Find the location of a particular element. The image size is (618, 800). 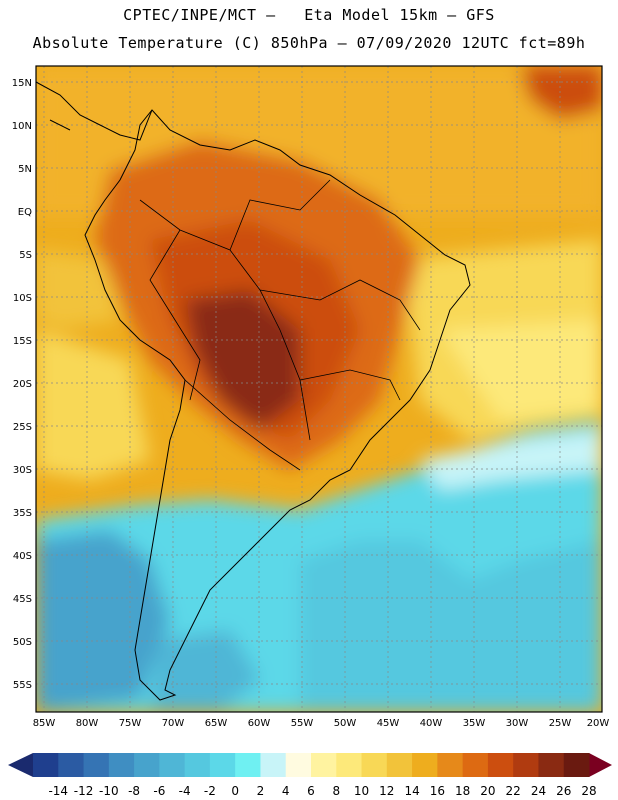

lat-label: 10N is located at coordinates (22, 126).